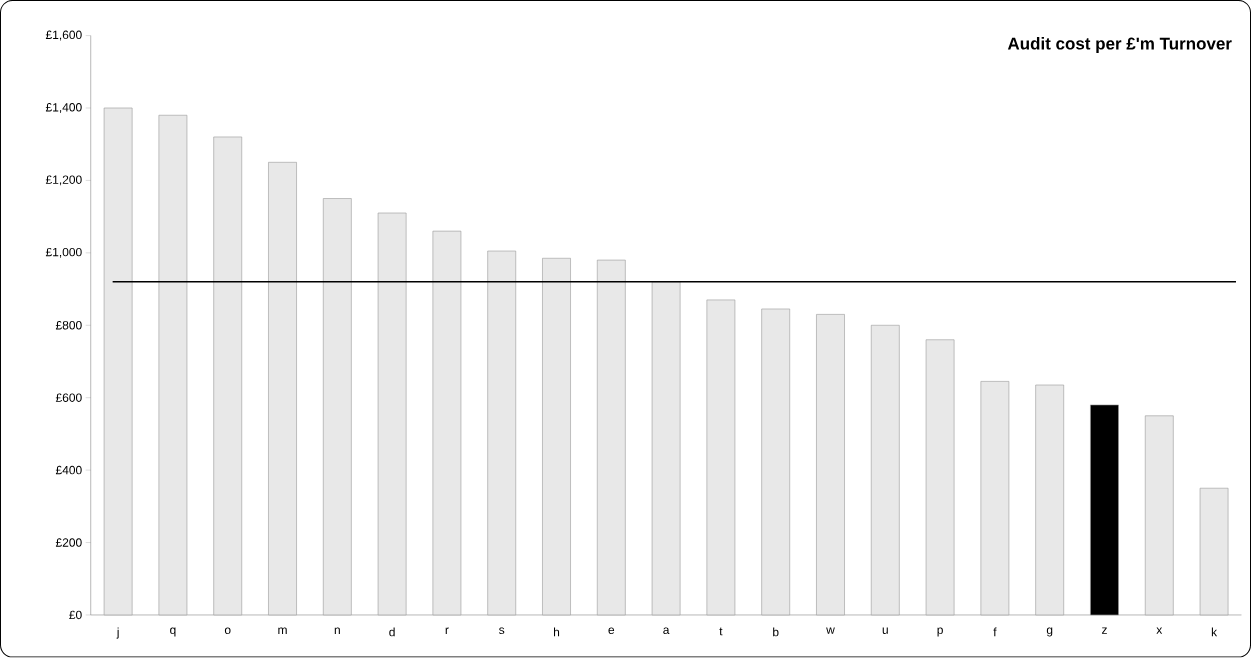 The image size is (1251, 658). What do you see at coordinates (117, 633) in the screenshot?
I see `x-tick-label: j` at bounding box center [117, 633].